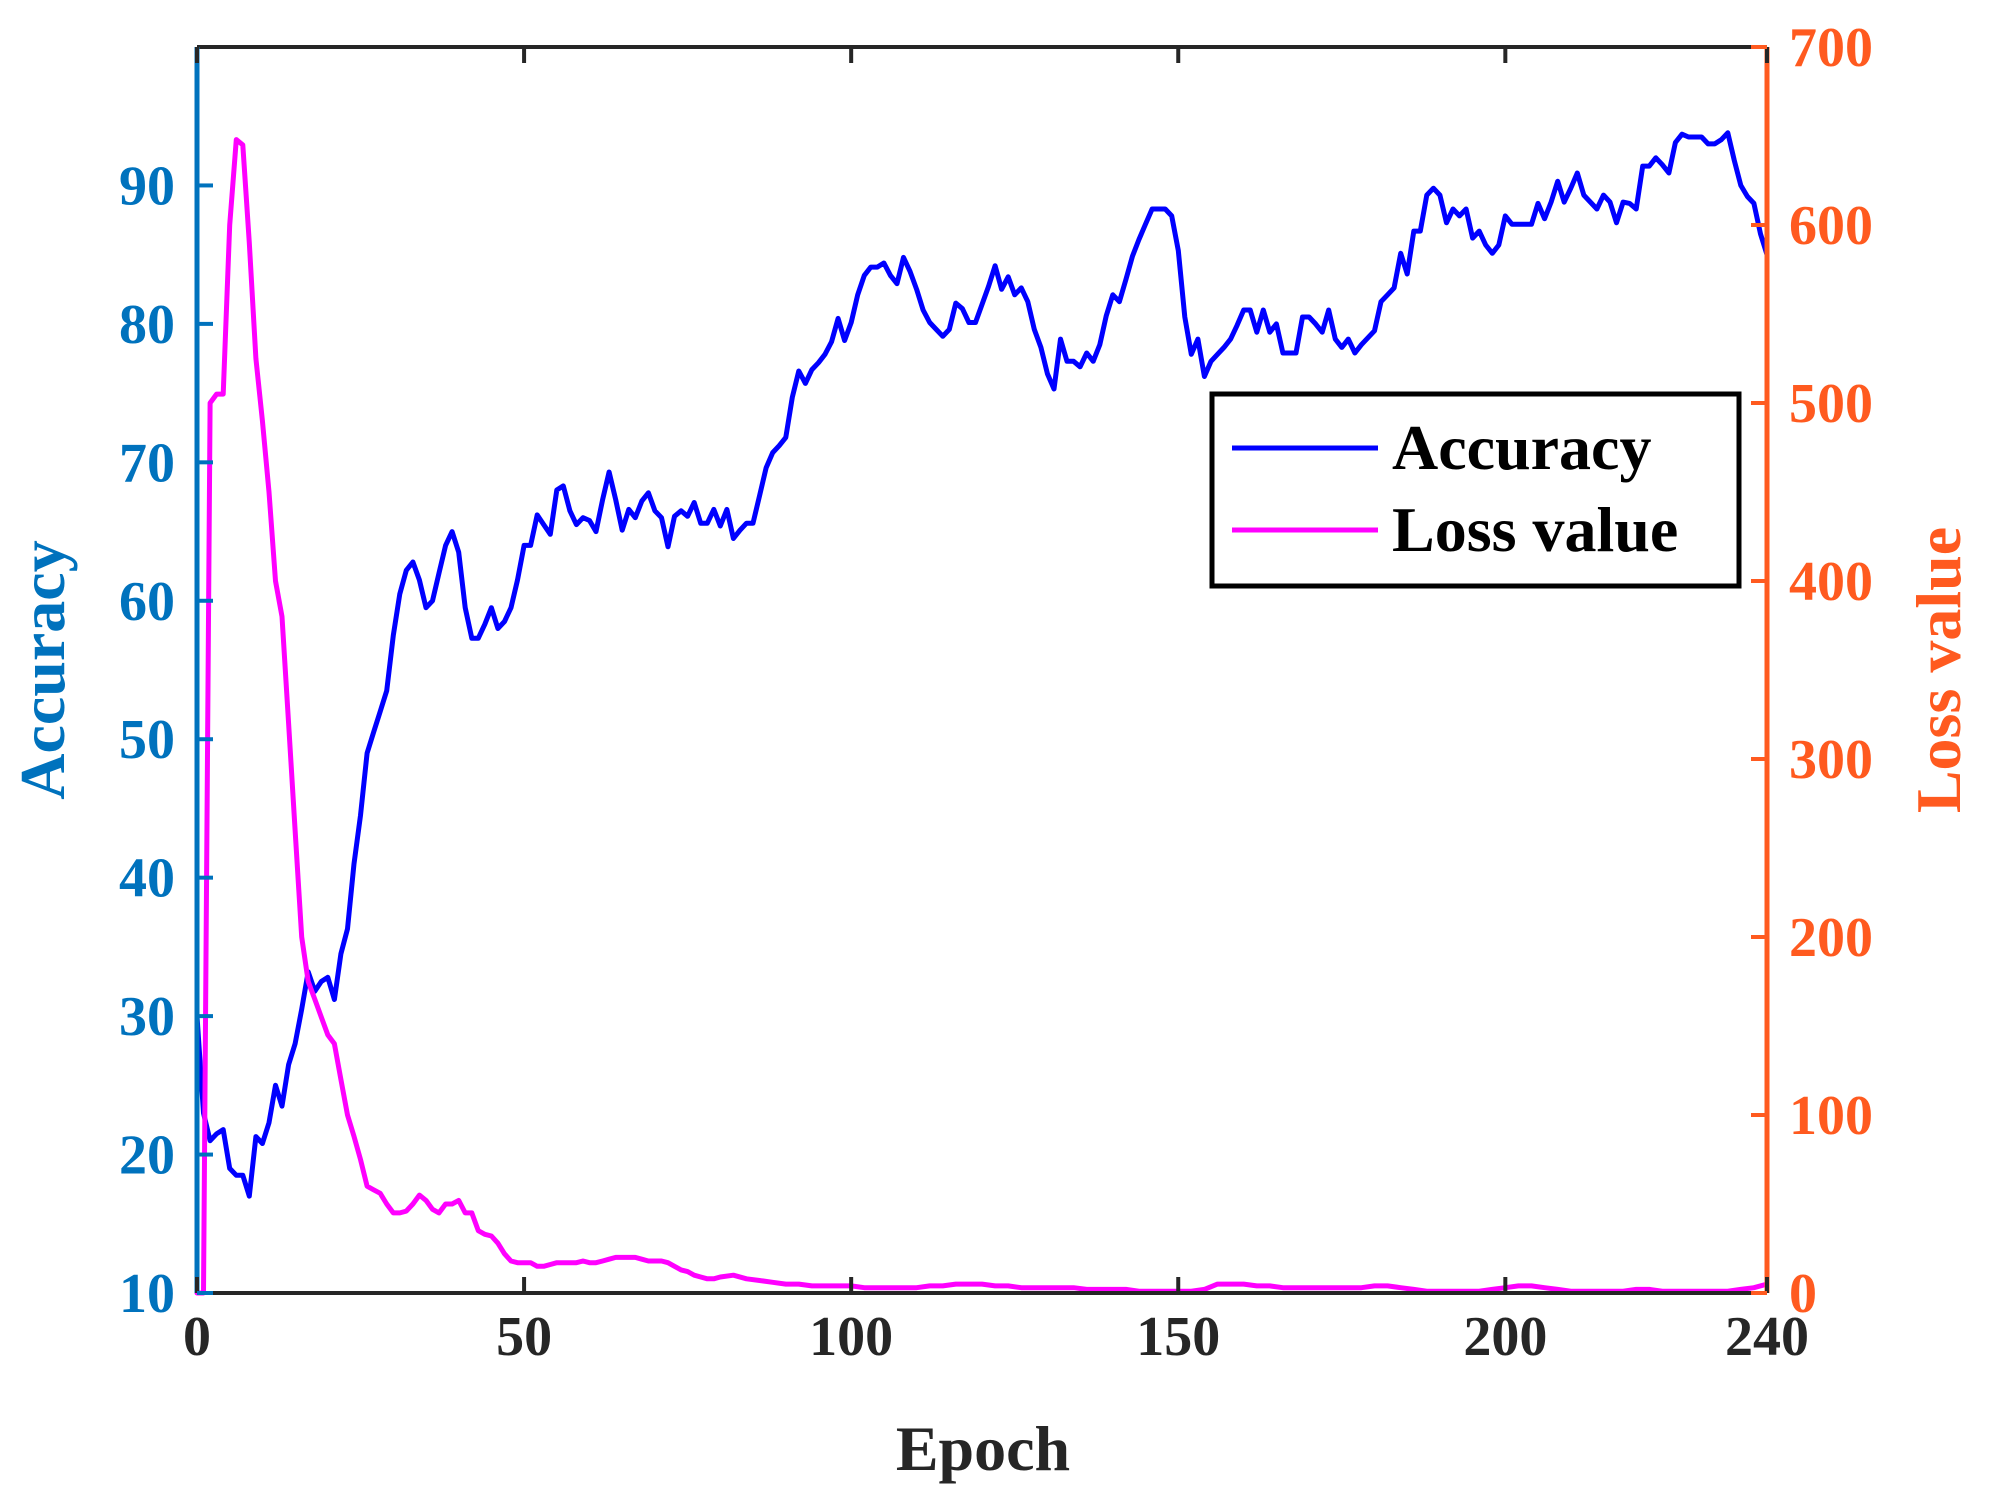 The width and height of the screenshot is (2001, 1505). Describe the element at coordinates (147, 602) in the screenshot. I see `left-tick-label: 60` at that location.